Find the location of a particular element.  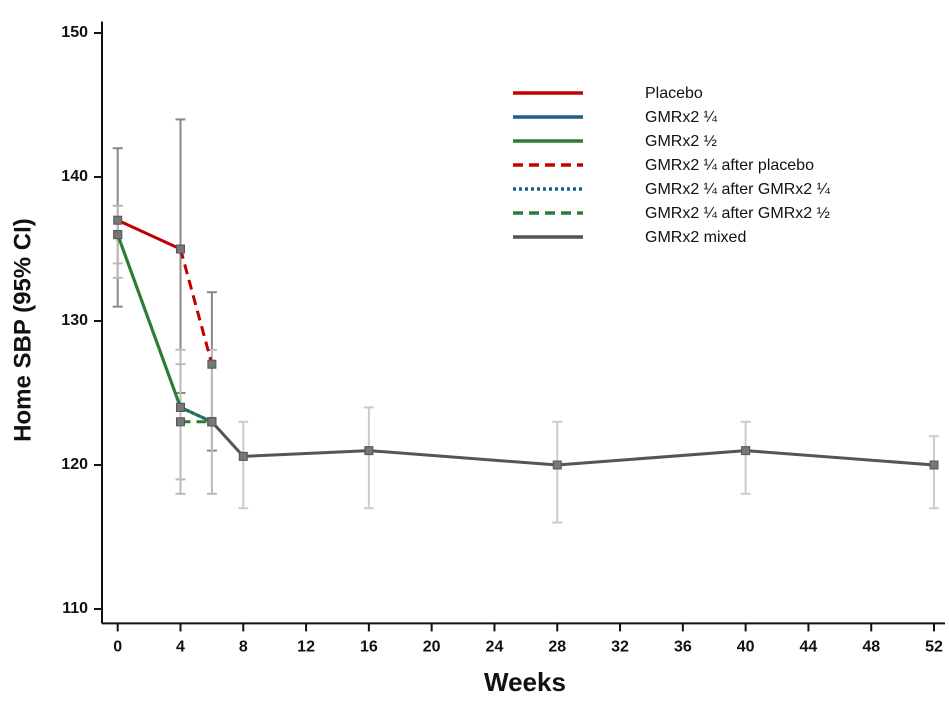

legend-label: Placebo is located at coordinates (674, 93).